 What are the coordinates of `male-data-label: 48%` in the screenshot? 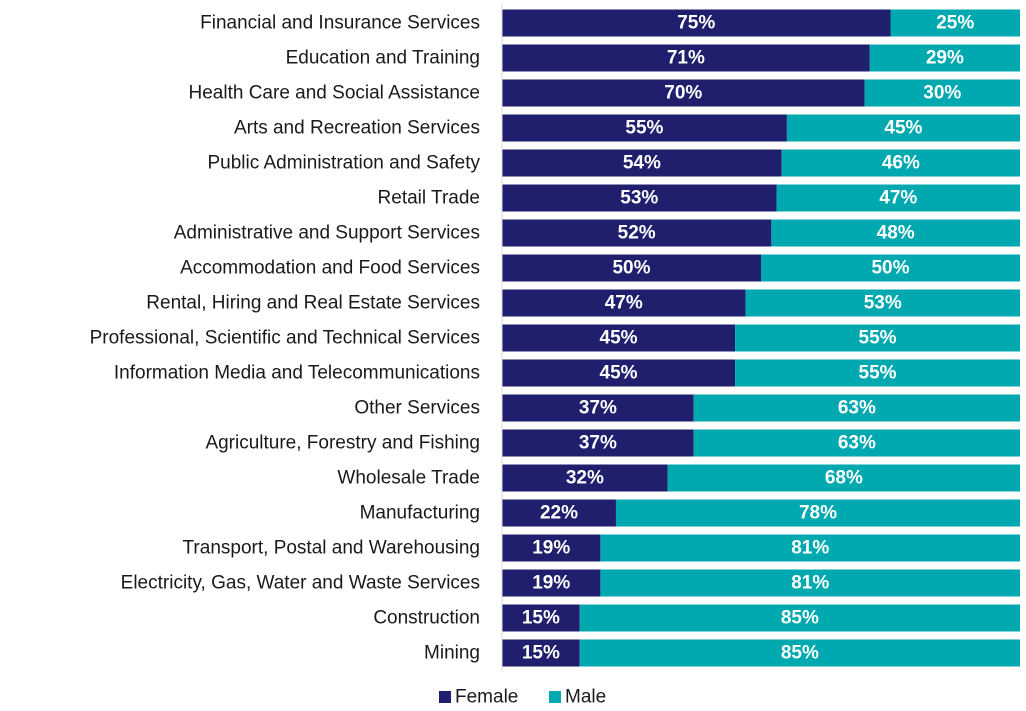 It's located at (896, 233).